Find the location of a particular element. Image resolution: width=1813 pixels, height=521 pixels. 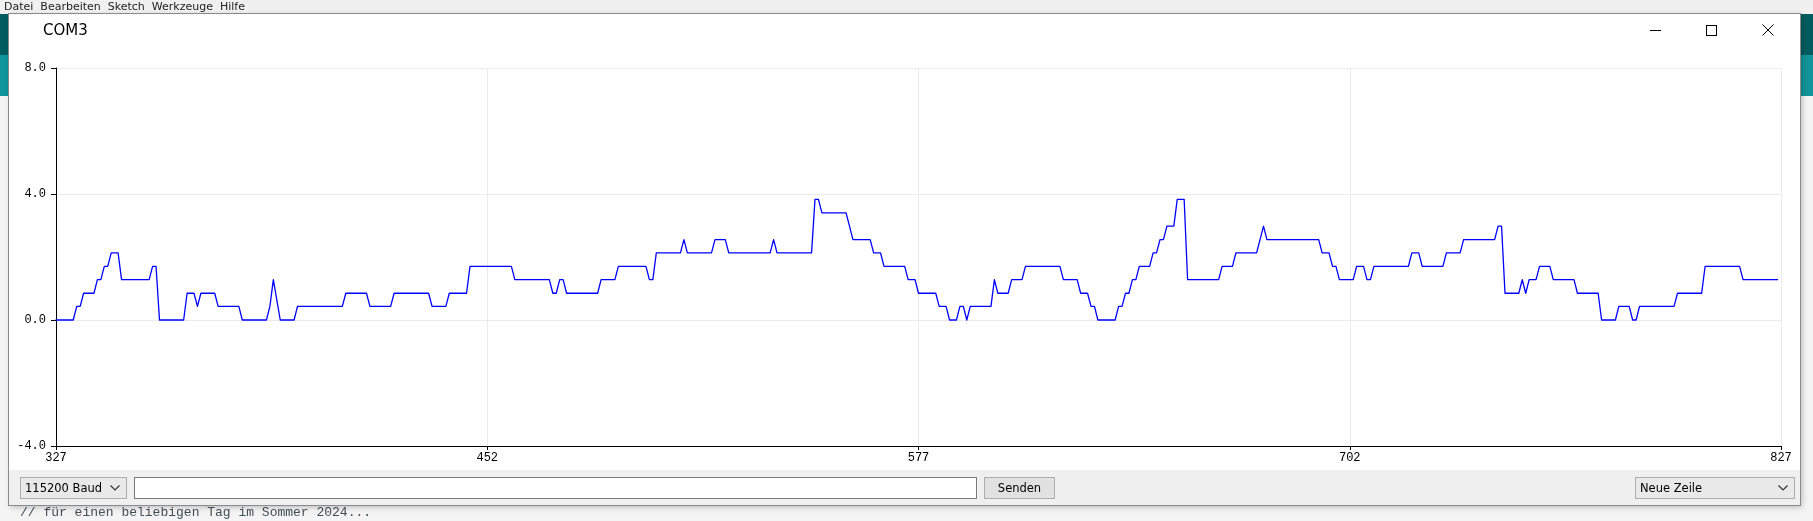

x-tick-label: 827 is located at coordinates (1781, 458).